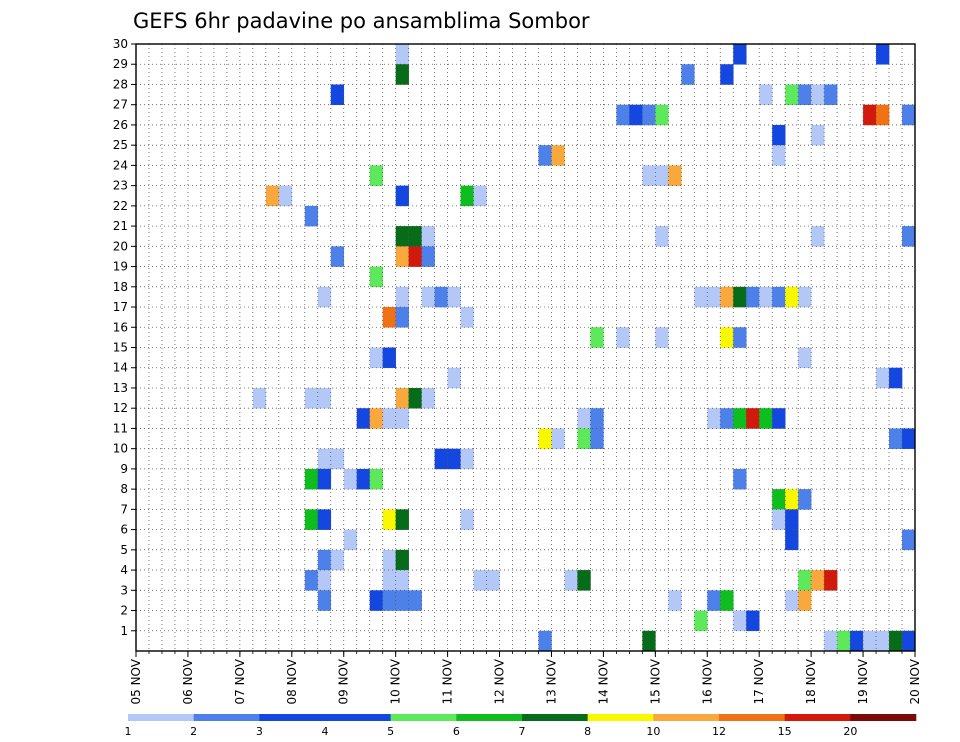  What do you see at coordinates (124, 530) in the screenshot?
I see `y-tick-label: 6` at bounding box center [124, 530].